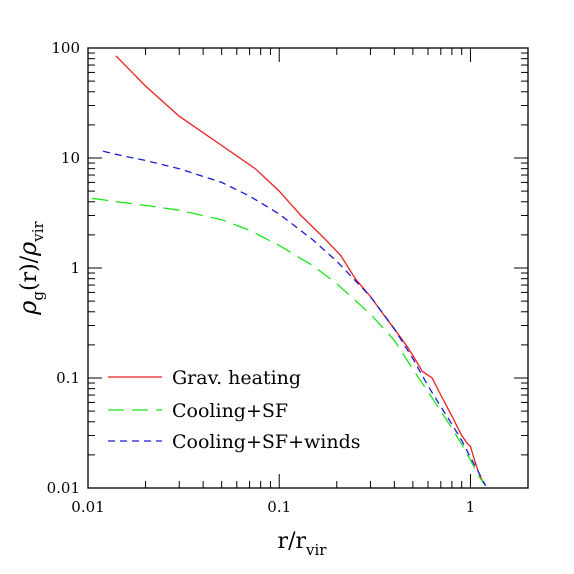 This screenshot has height=574, width=574. Describe the element at coordinates (38, 296) in the screenshot. I see `y-axis-label-sub-g: g` at that location.